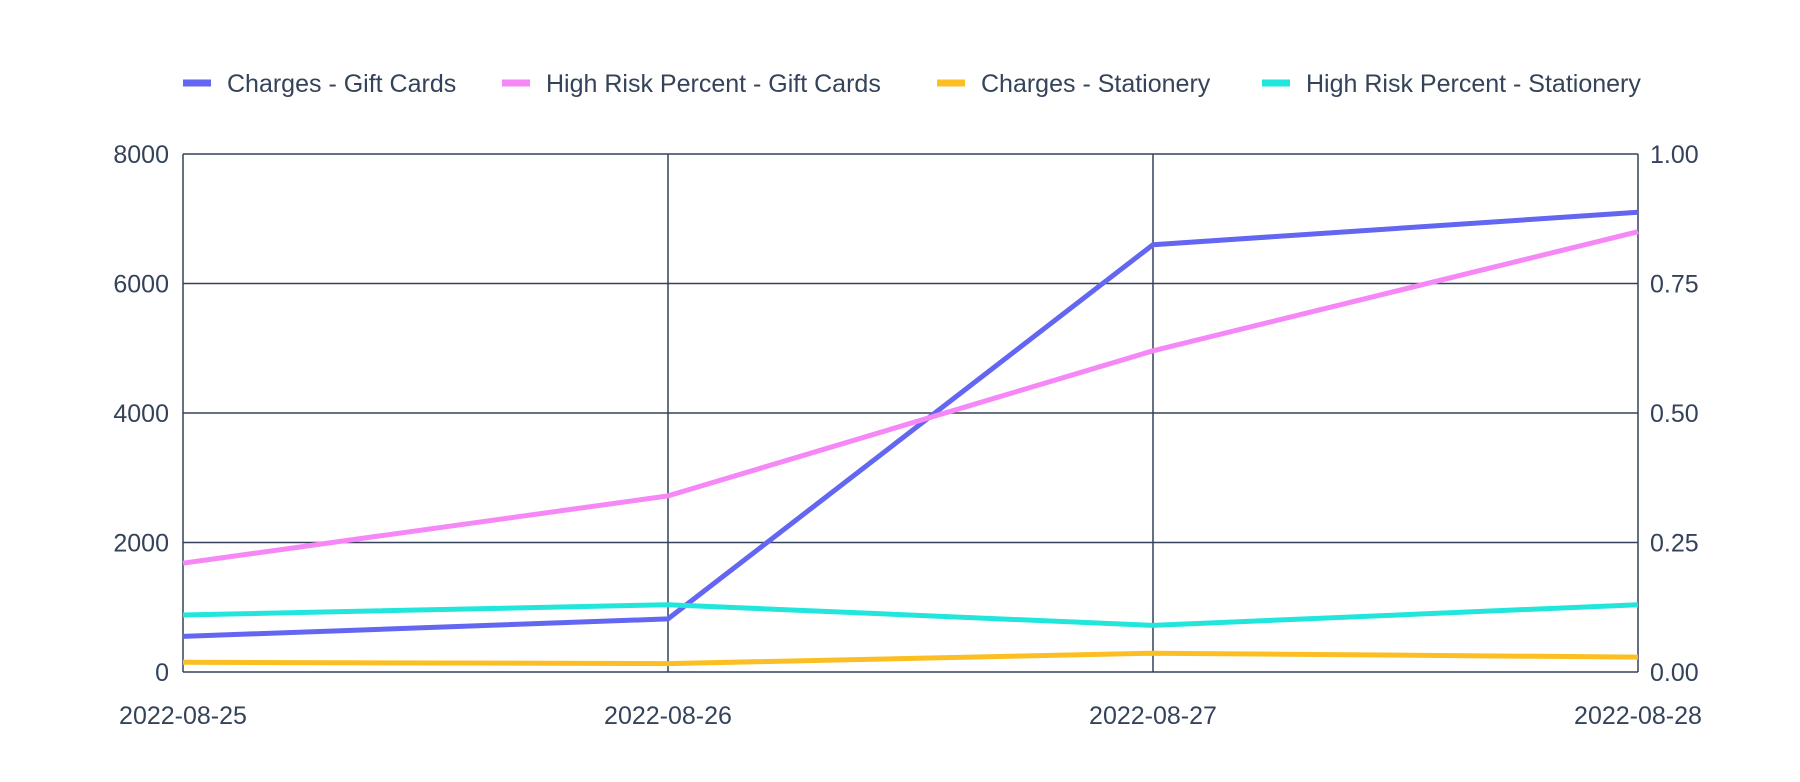 This screenshot has height=782, width=1800. Describe the element at coordinates (141, 414) in the screenshot. I see `y-left-tick-label: 4000` at that location.